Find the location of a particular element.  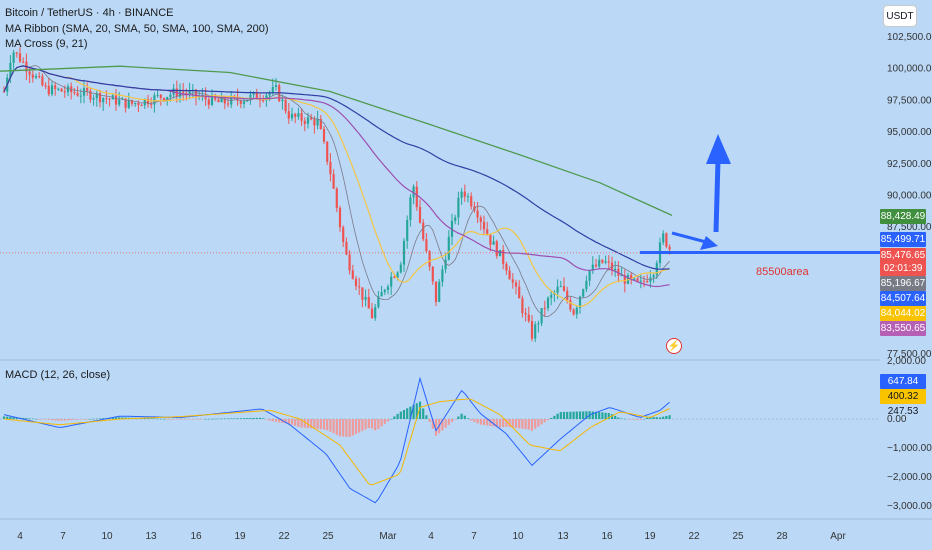

time-axis-label: 13 is located at coordinates (151, 536).